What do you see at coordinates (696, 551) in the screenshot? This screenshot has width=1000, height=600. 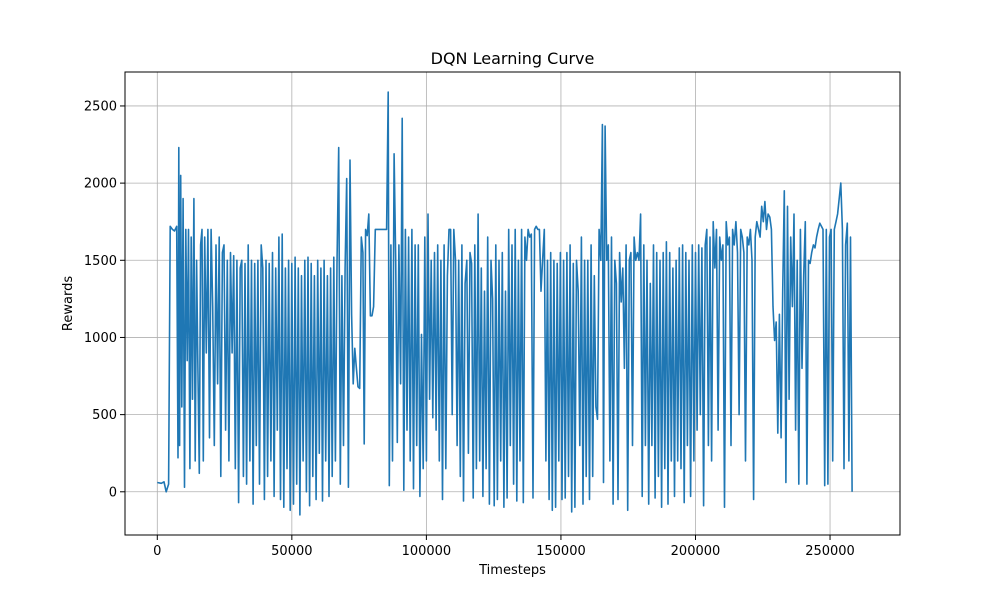 I see `x-tick-label: 200000` at bounding box center [696, 551].